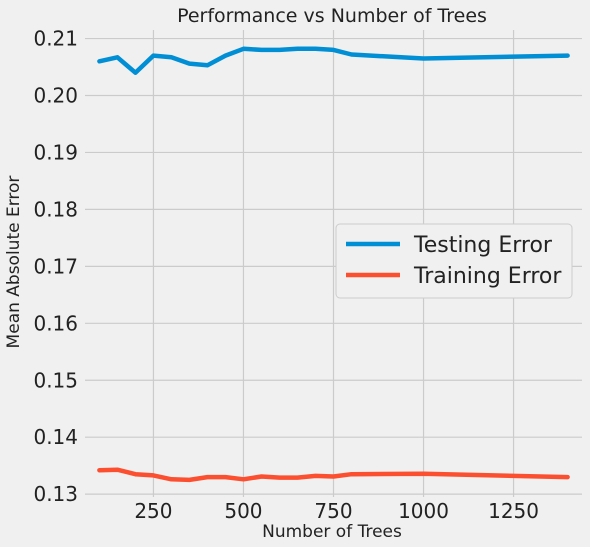 The image size is (590, 547). What do you see at coordinates (332, 16) in the screenshot?
I see `chart-title: Performance vs Number of Trees` at bounding box center [332, 16].